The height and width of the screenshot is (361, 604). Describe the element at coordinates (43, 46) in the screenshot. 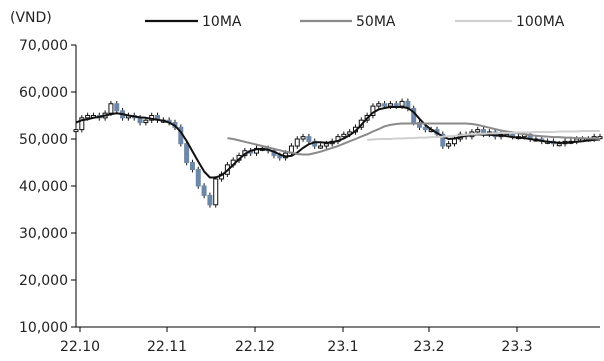

I see `y-tick-label: 70,000` at that location.